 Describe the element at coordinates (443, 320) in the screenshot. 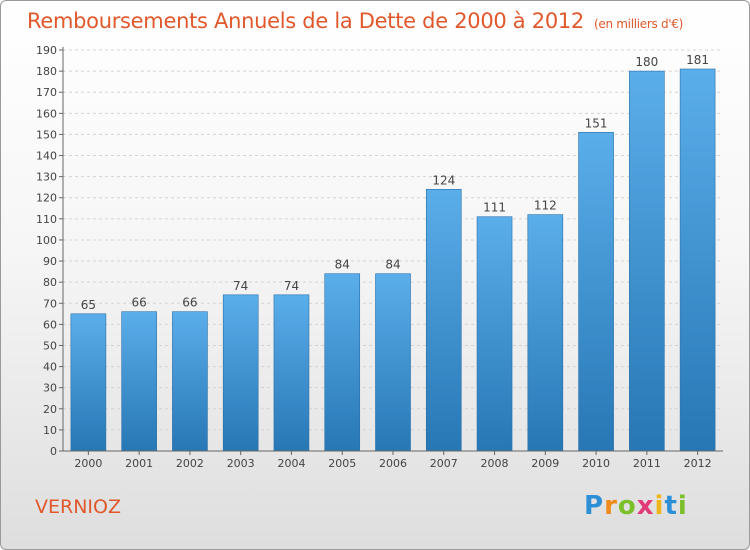

I see `bar-2007` at that location.